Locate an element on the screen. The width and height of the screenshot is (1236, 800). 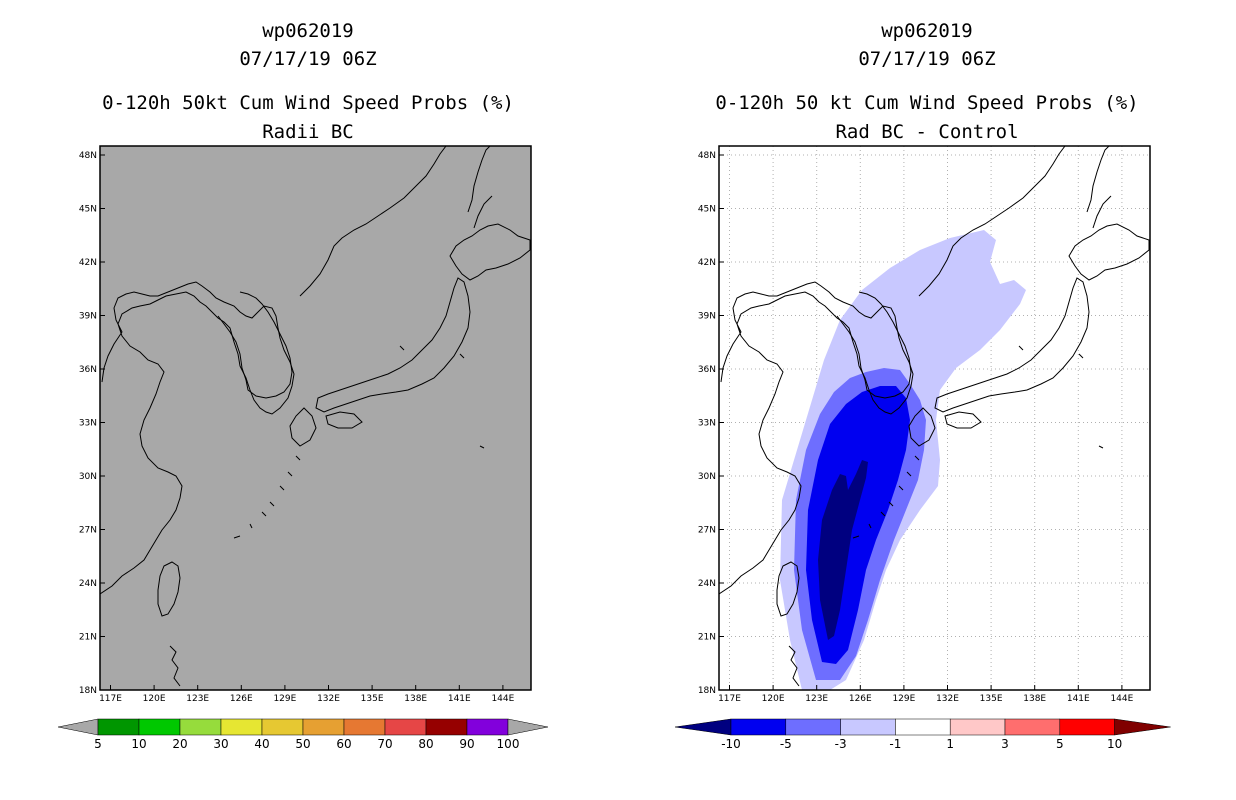
colorbar-label: 30 is located at coordinates (220, 744).